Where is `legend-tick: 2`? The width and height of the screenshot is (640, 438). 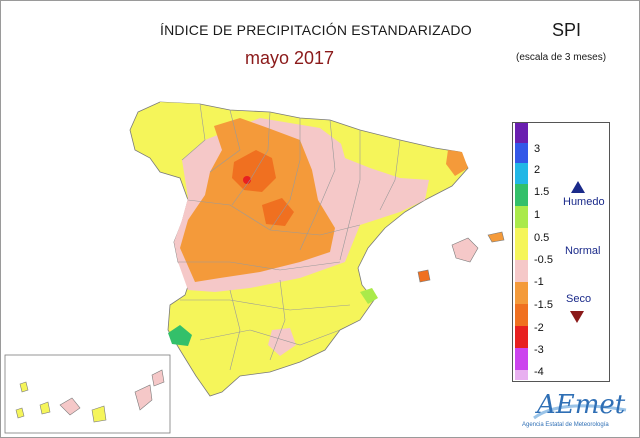 legend-tick: 2 is located at coordinates (537, 170).